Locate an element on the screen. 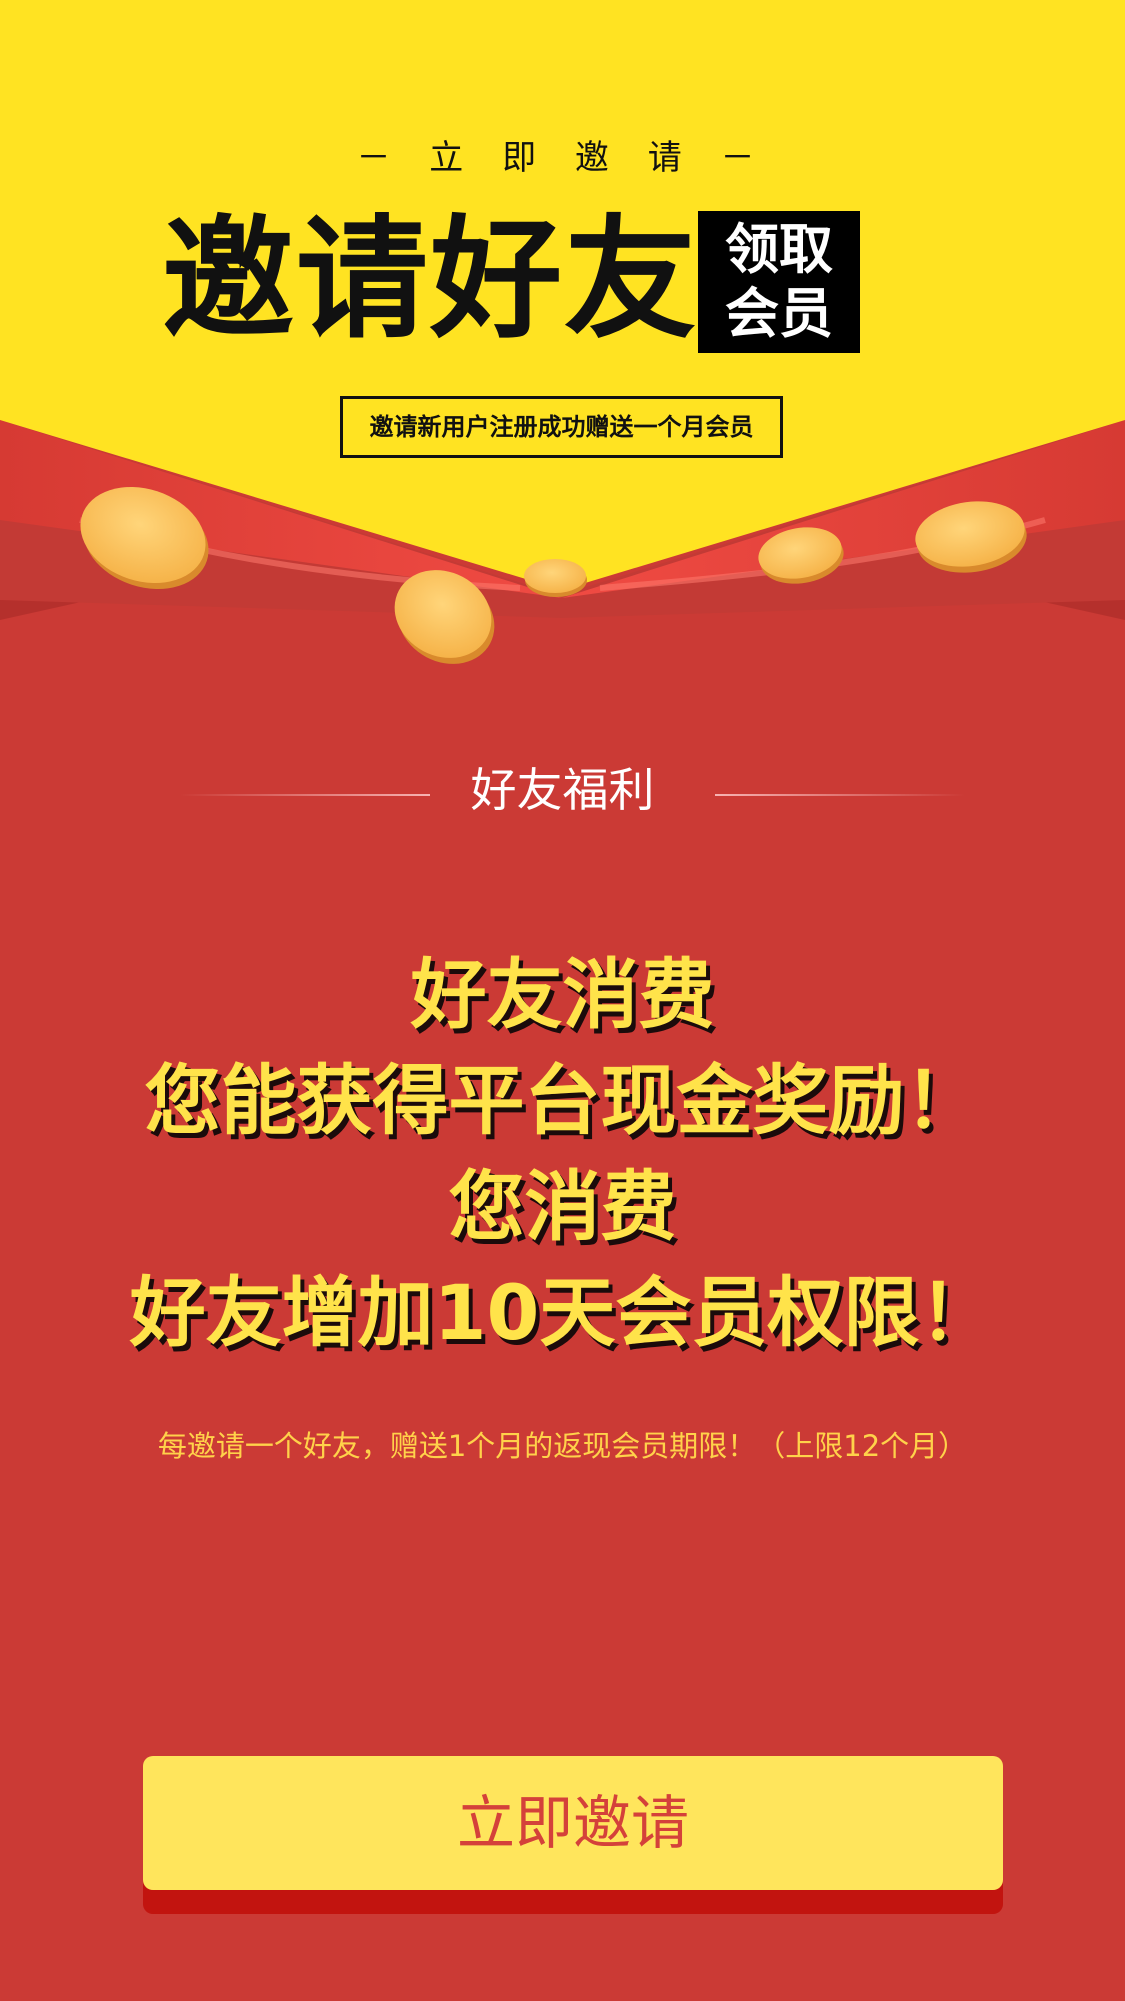  page-title: 邀请好友 is located at coordinates (430, 280).